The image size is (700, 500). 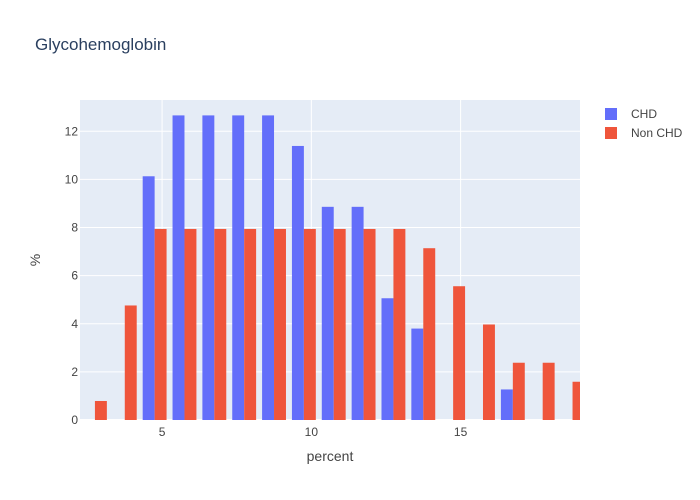 What do you see at coordinates (72, 131) in the screenshot?
I see `y-tick-label: 12` at bounding box center [72, 131].